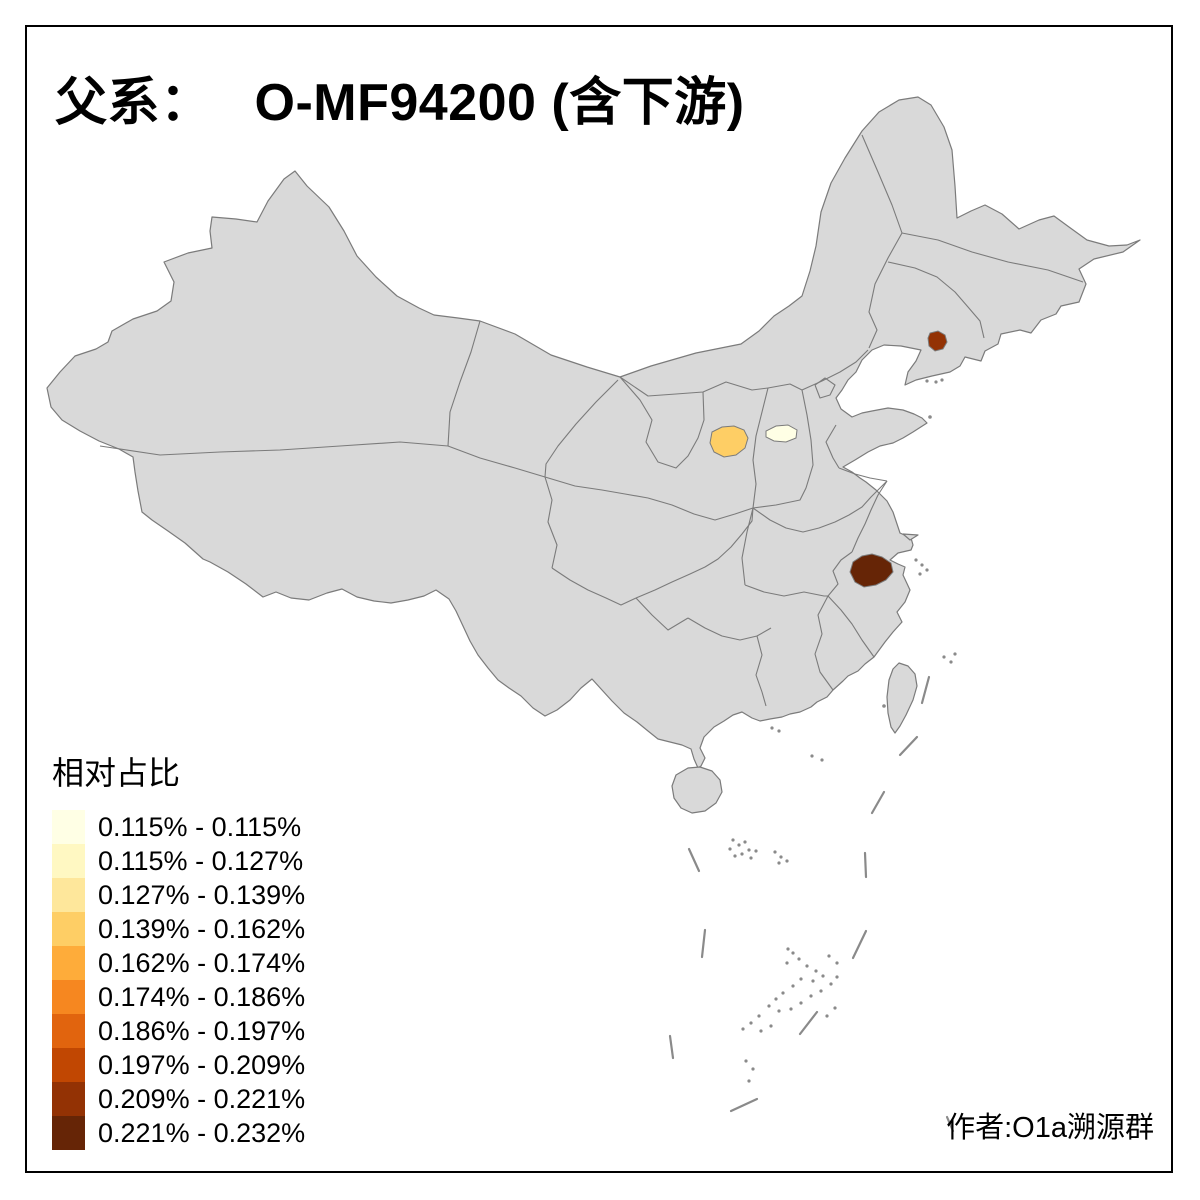 The image size is (1200, 1200). What do you see at coordinates (116, 773) in the screenshot?
I see `legend-title: 相对占比` at bounding box center [116, 773].